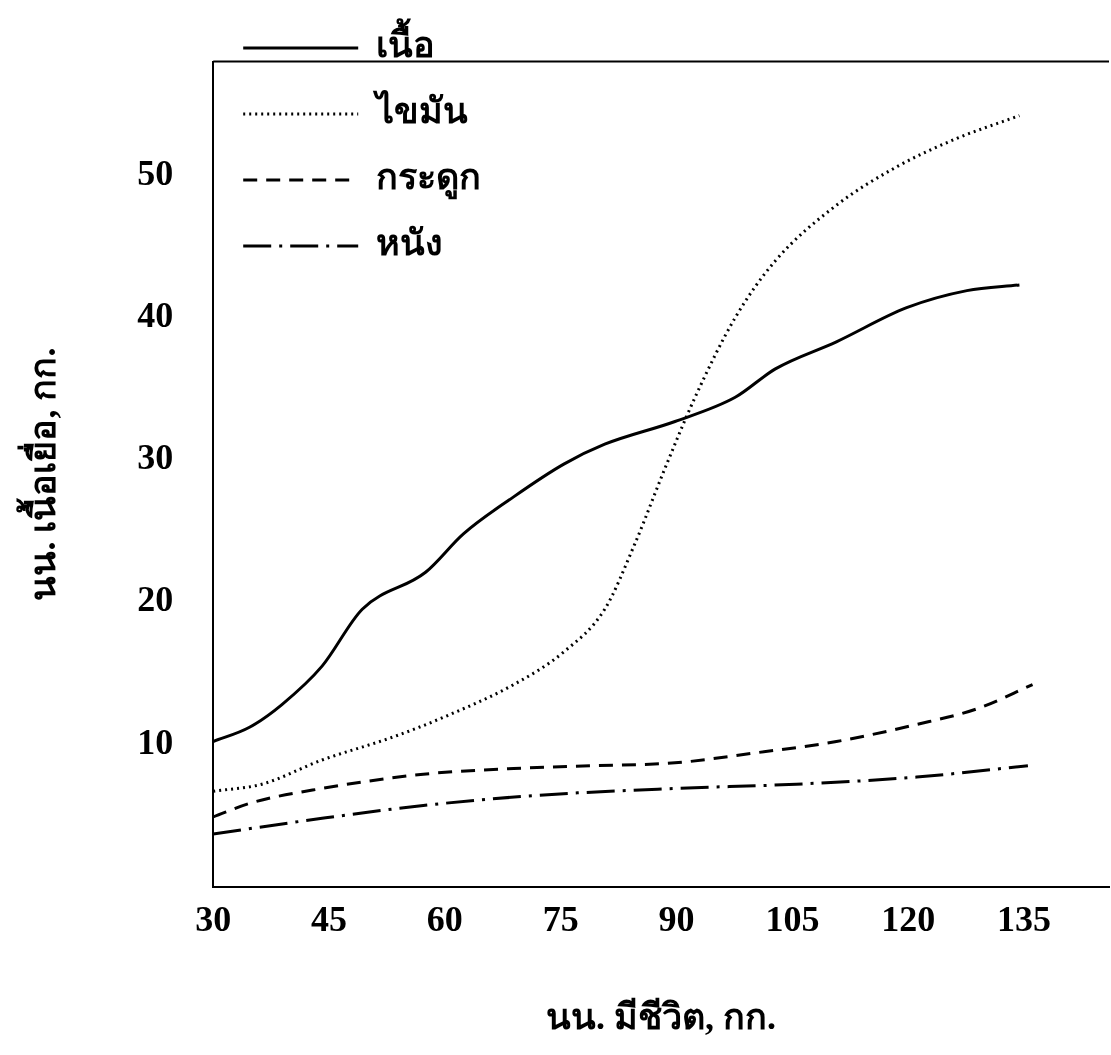  I want to click on legend-label: กระดูก, so click(429, 179).